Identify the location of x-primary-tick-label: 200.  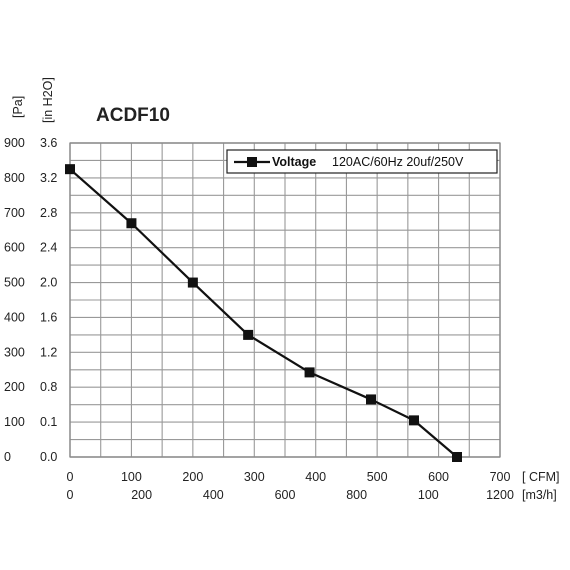
(192, 477).